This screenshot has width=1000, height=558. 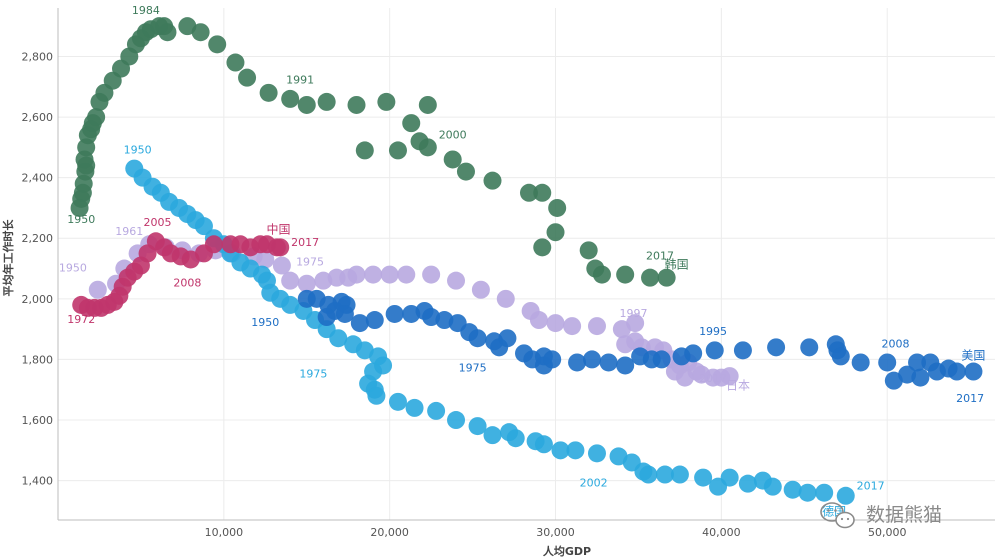 I want to click on y-tick-label: 2,800, so click(x=38, y=56).